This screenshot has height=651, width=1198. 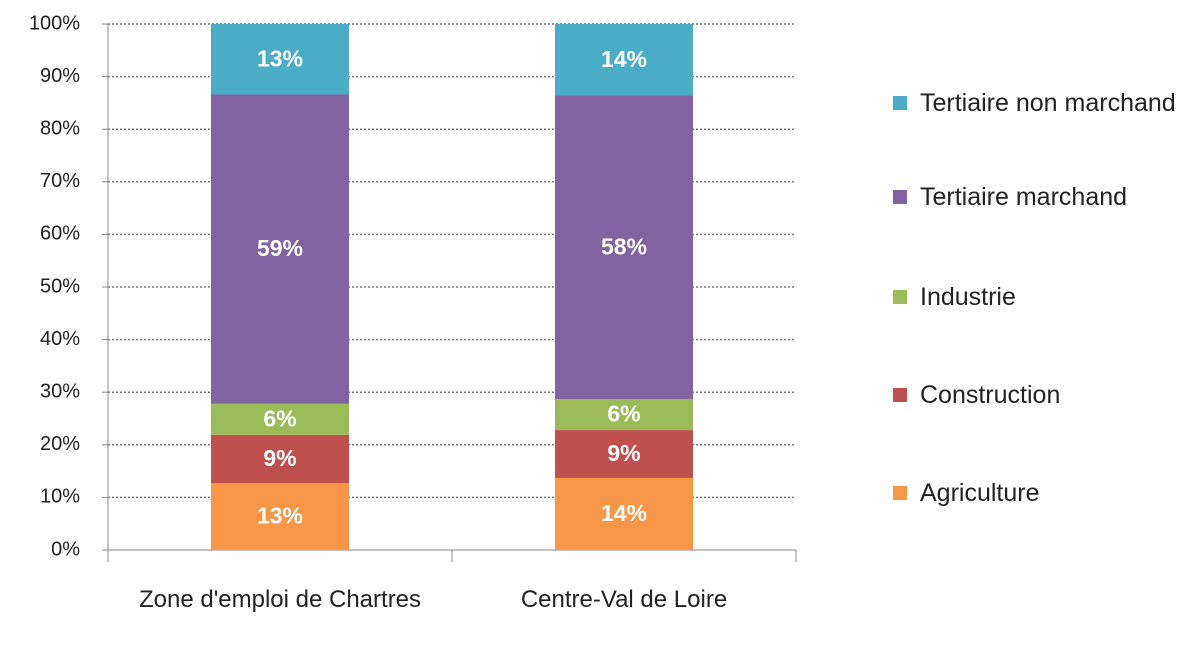 What do you see at coordinates (1043, 493) in the screenshot?
I see `legend-item: Agriculture` at bounding box center [1043, 493].